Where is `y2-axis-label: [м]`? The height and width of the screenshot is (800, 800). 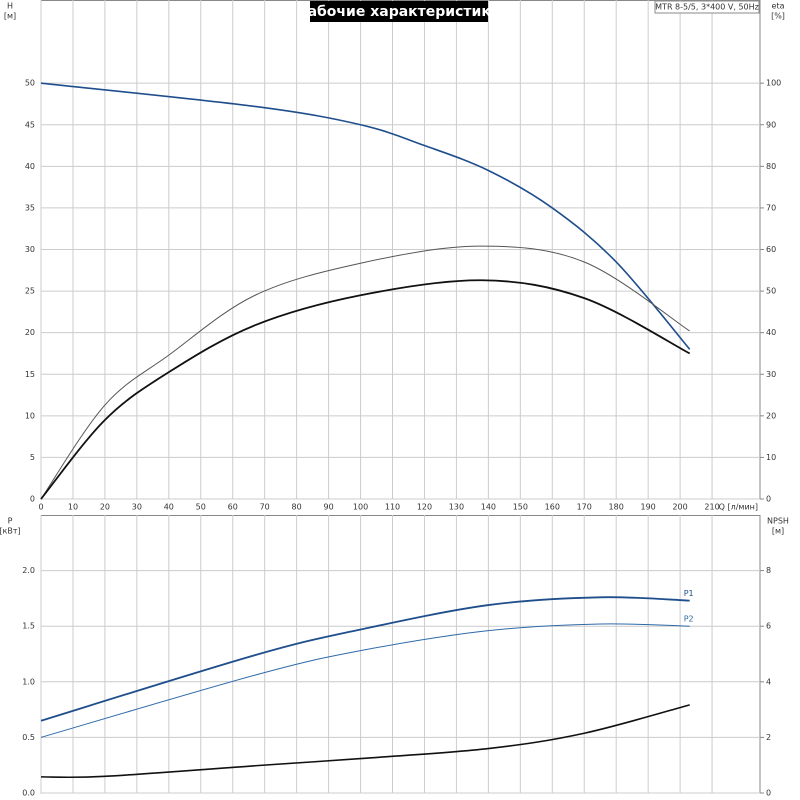
y2-axis-label: [м] is located at coordinates (778, 531).